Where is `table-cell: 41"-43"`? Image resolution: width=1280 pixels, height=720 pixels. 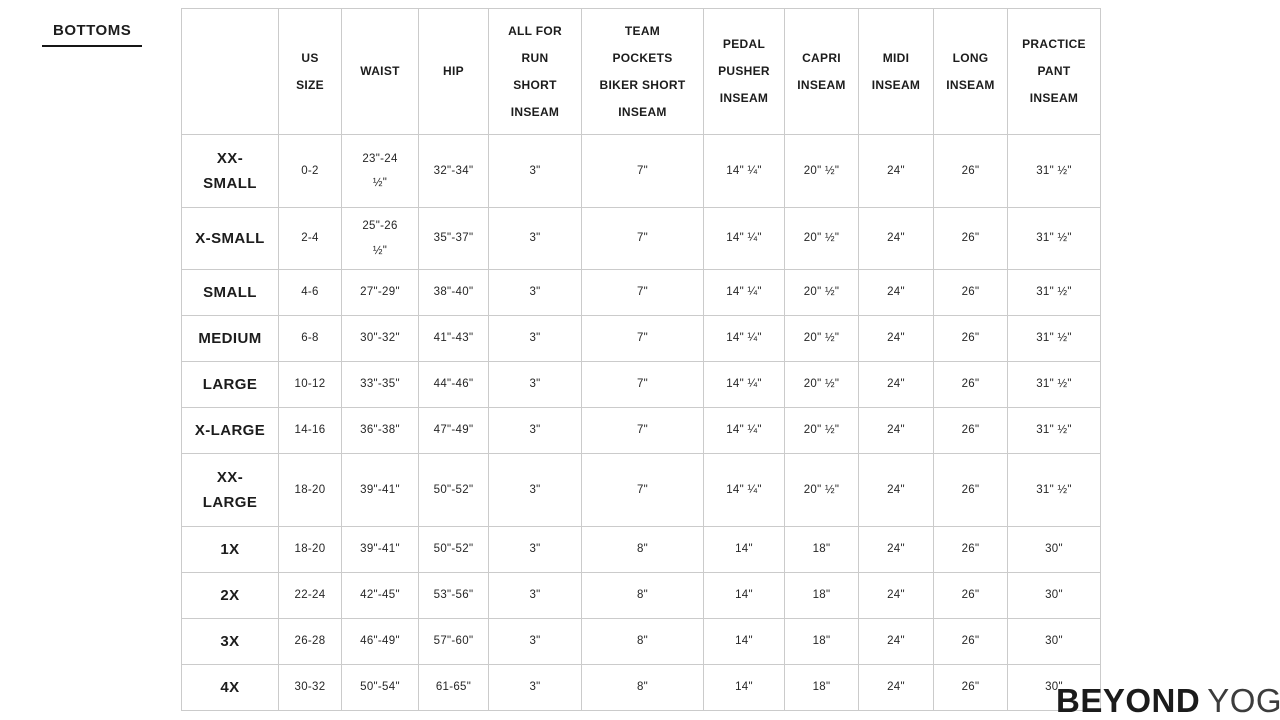
table-cell: 41"-43" is located at coordinates (453, 338).